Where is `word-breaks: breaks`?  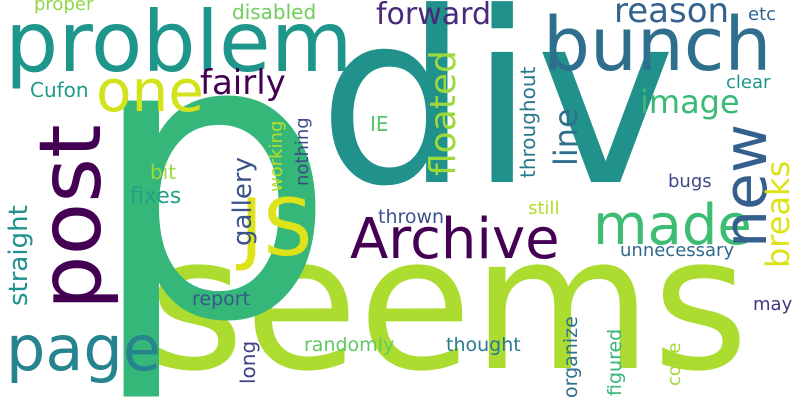
word-breaks: breaks is located at coordinates (778, 214).